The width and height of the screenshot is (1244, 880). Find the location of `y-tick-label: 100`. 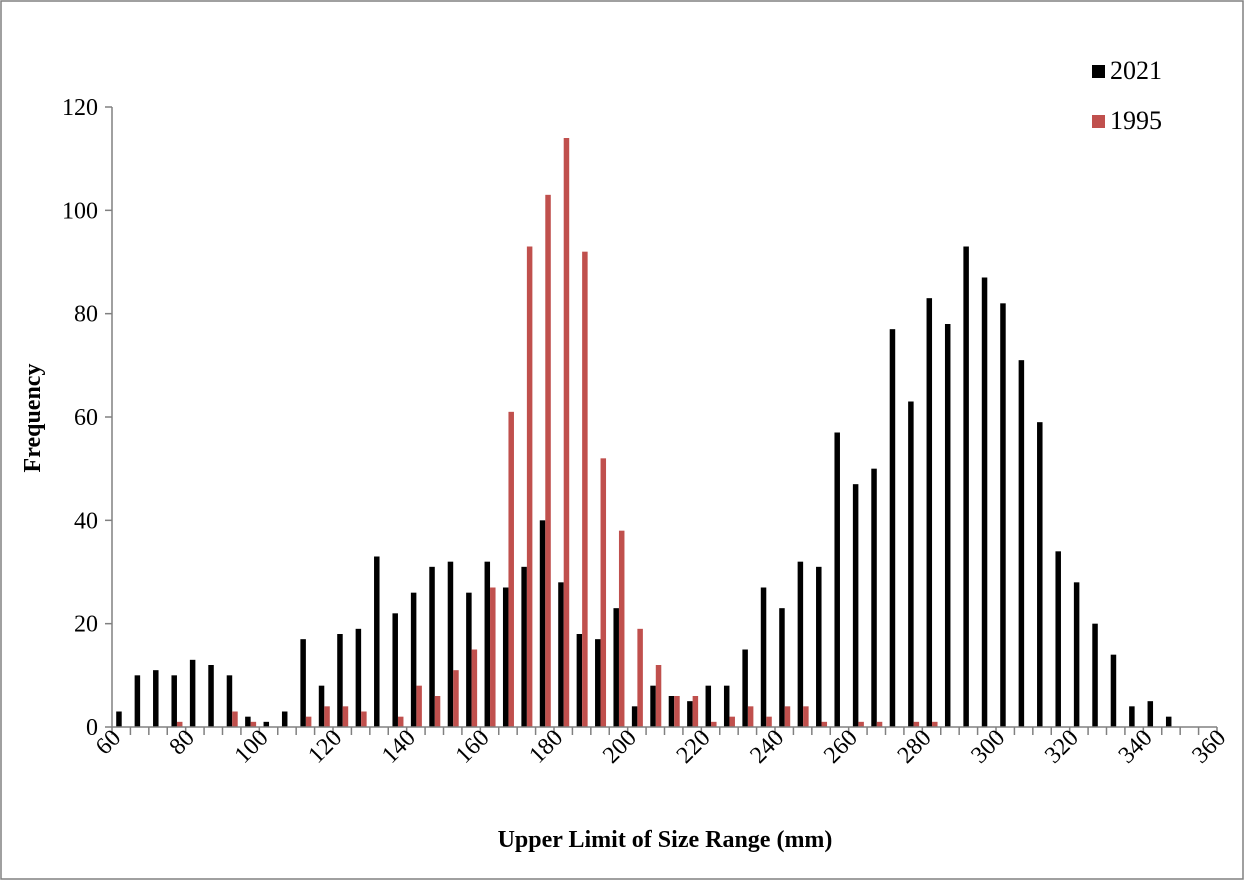

y-tick-label: 100 is located at coordinates (80, 211).